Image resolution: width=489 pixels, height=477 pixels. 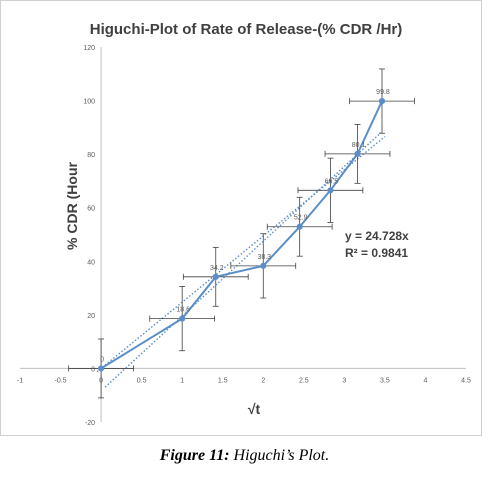 What do you see at coordinates (91, 155) in the screenshot?
I see `y-tick-label: 80` at bounding box center [91, 155].